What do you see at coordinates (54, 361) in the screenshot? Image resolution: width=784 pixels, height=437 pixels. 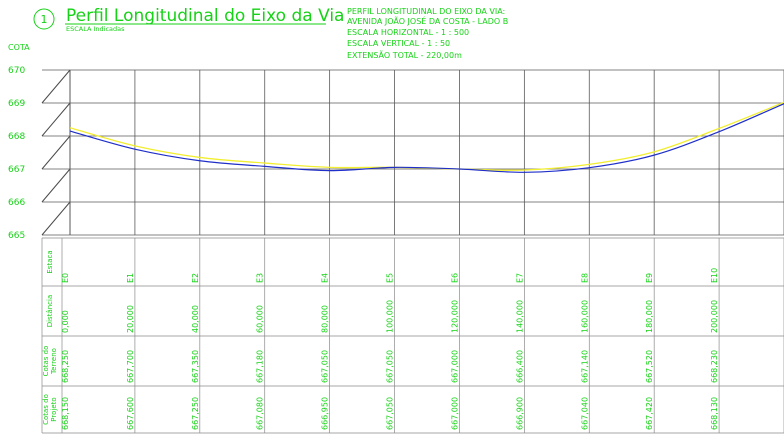 I see `table-row-label: Terreno` at bounding box center [54, 361].